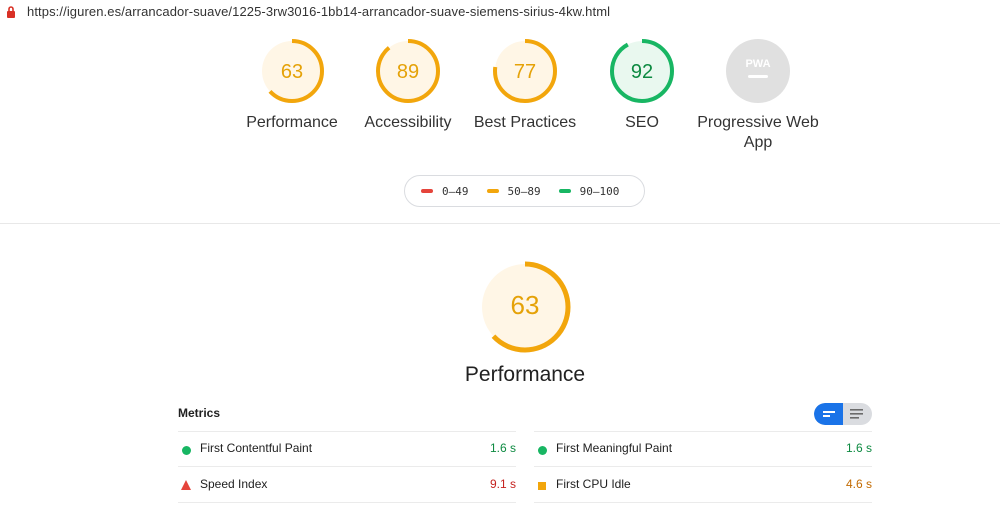 The image size is (1000, 509). Describe the element at coordinates (642, 122) in the screenshot. I see `gauge-label: SEO` at that location.